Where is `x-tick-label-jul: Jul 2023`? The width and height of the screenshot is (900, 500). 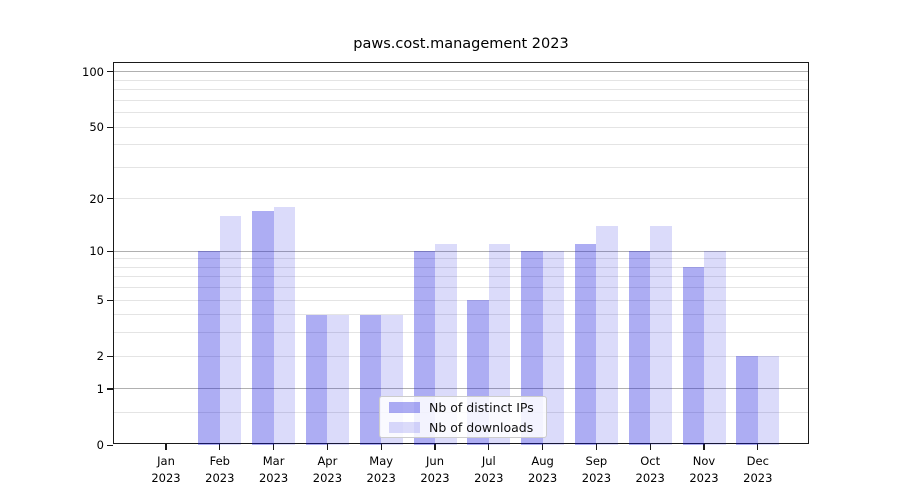 x-tick-label-jul: Jul 2023 is located at coordinates (489, 470).